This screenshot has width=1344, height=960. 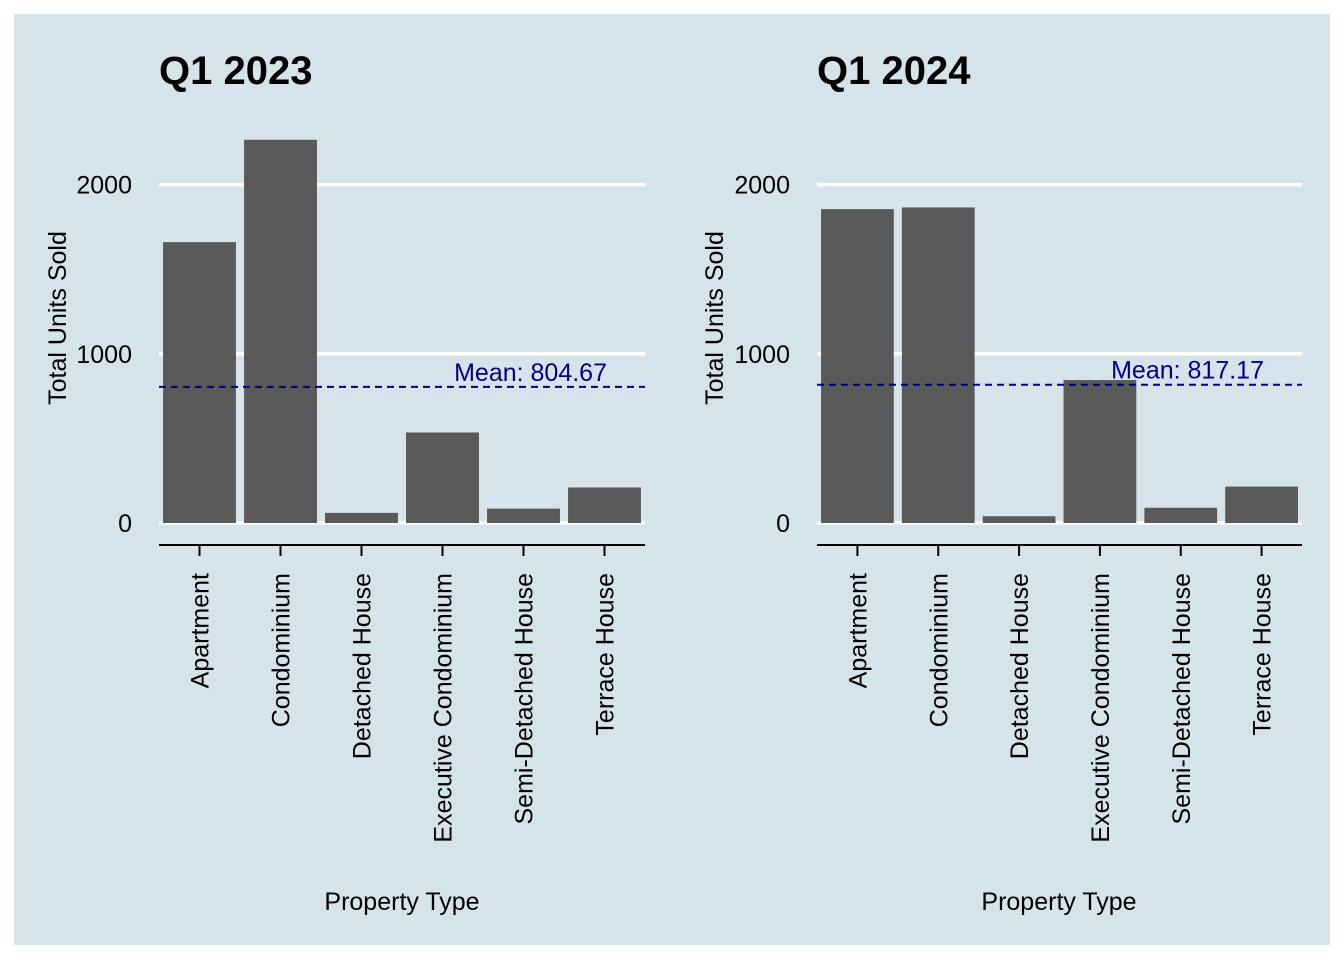 I want to click on mean-label: Mean: 817.17, so click(x=1187, y=371).